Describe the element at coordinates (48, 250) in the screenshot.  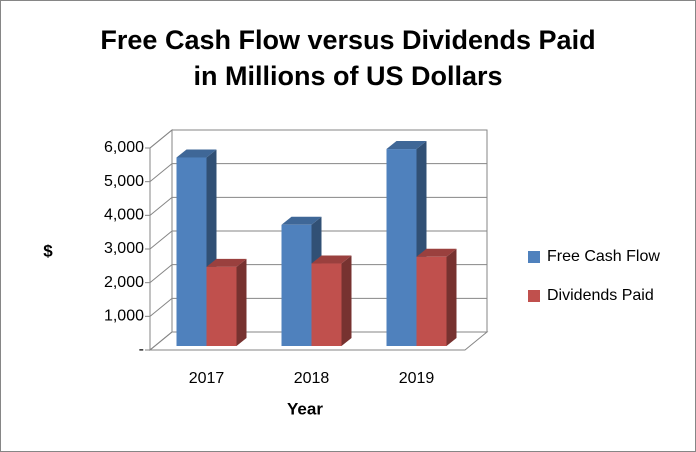
I see `y-axis-title: $` at that location.